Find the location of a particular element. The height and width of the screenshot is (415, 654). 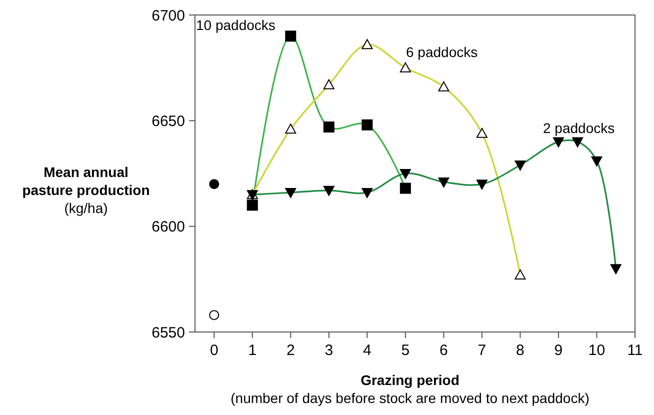

y-tick-label: 6600 is located at coordinates (168, 227).